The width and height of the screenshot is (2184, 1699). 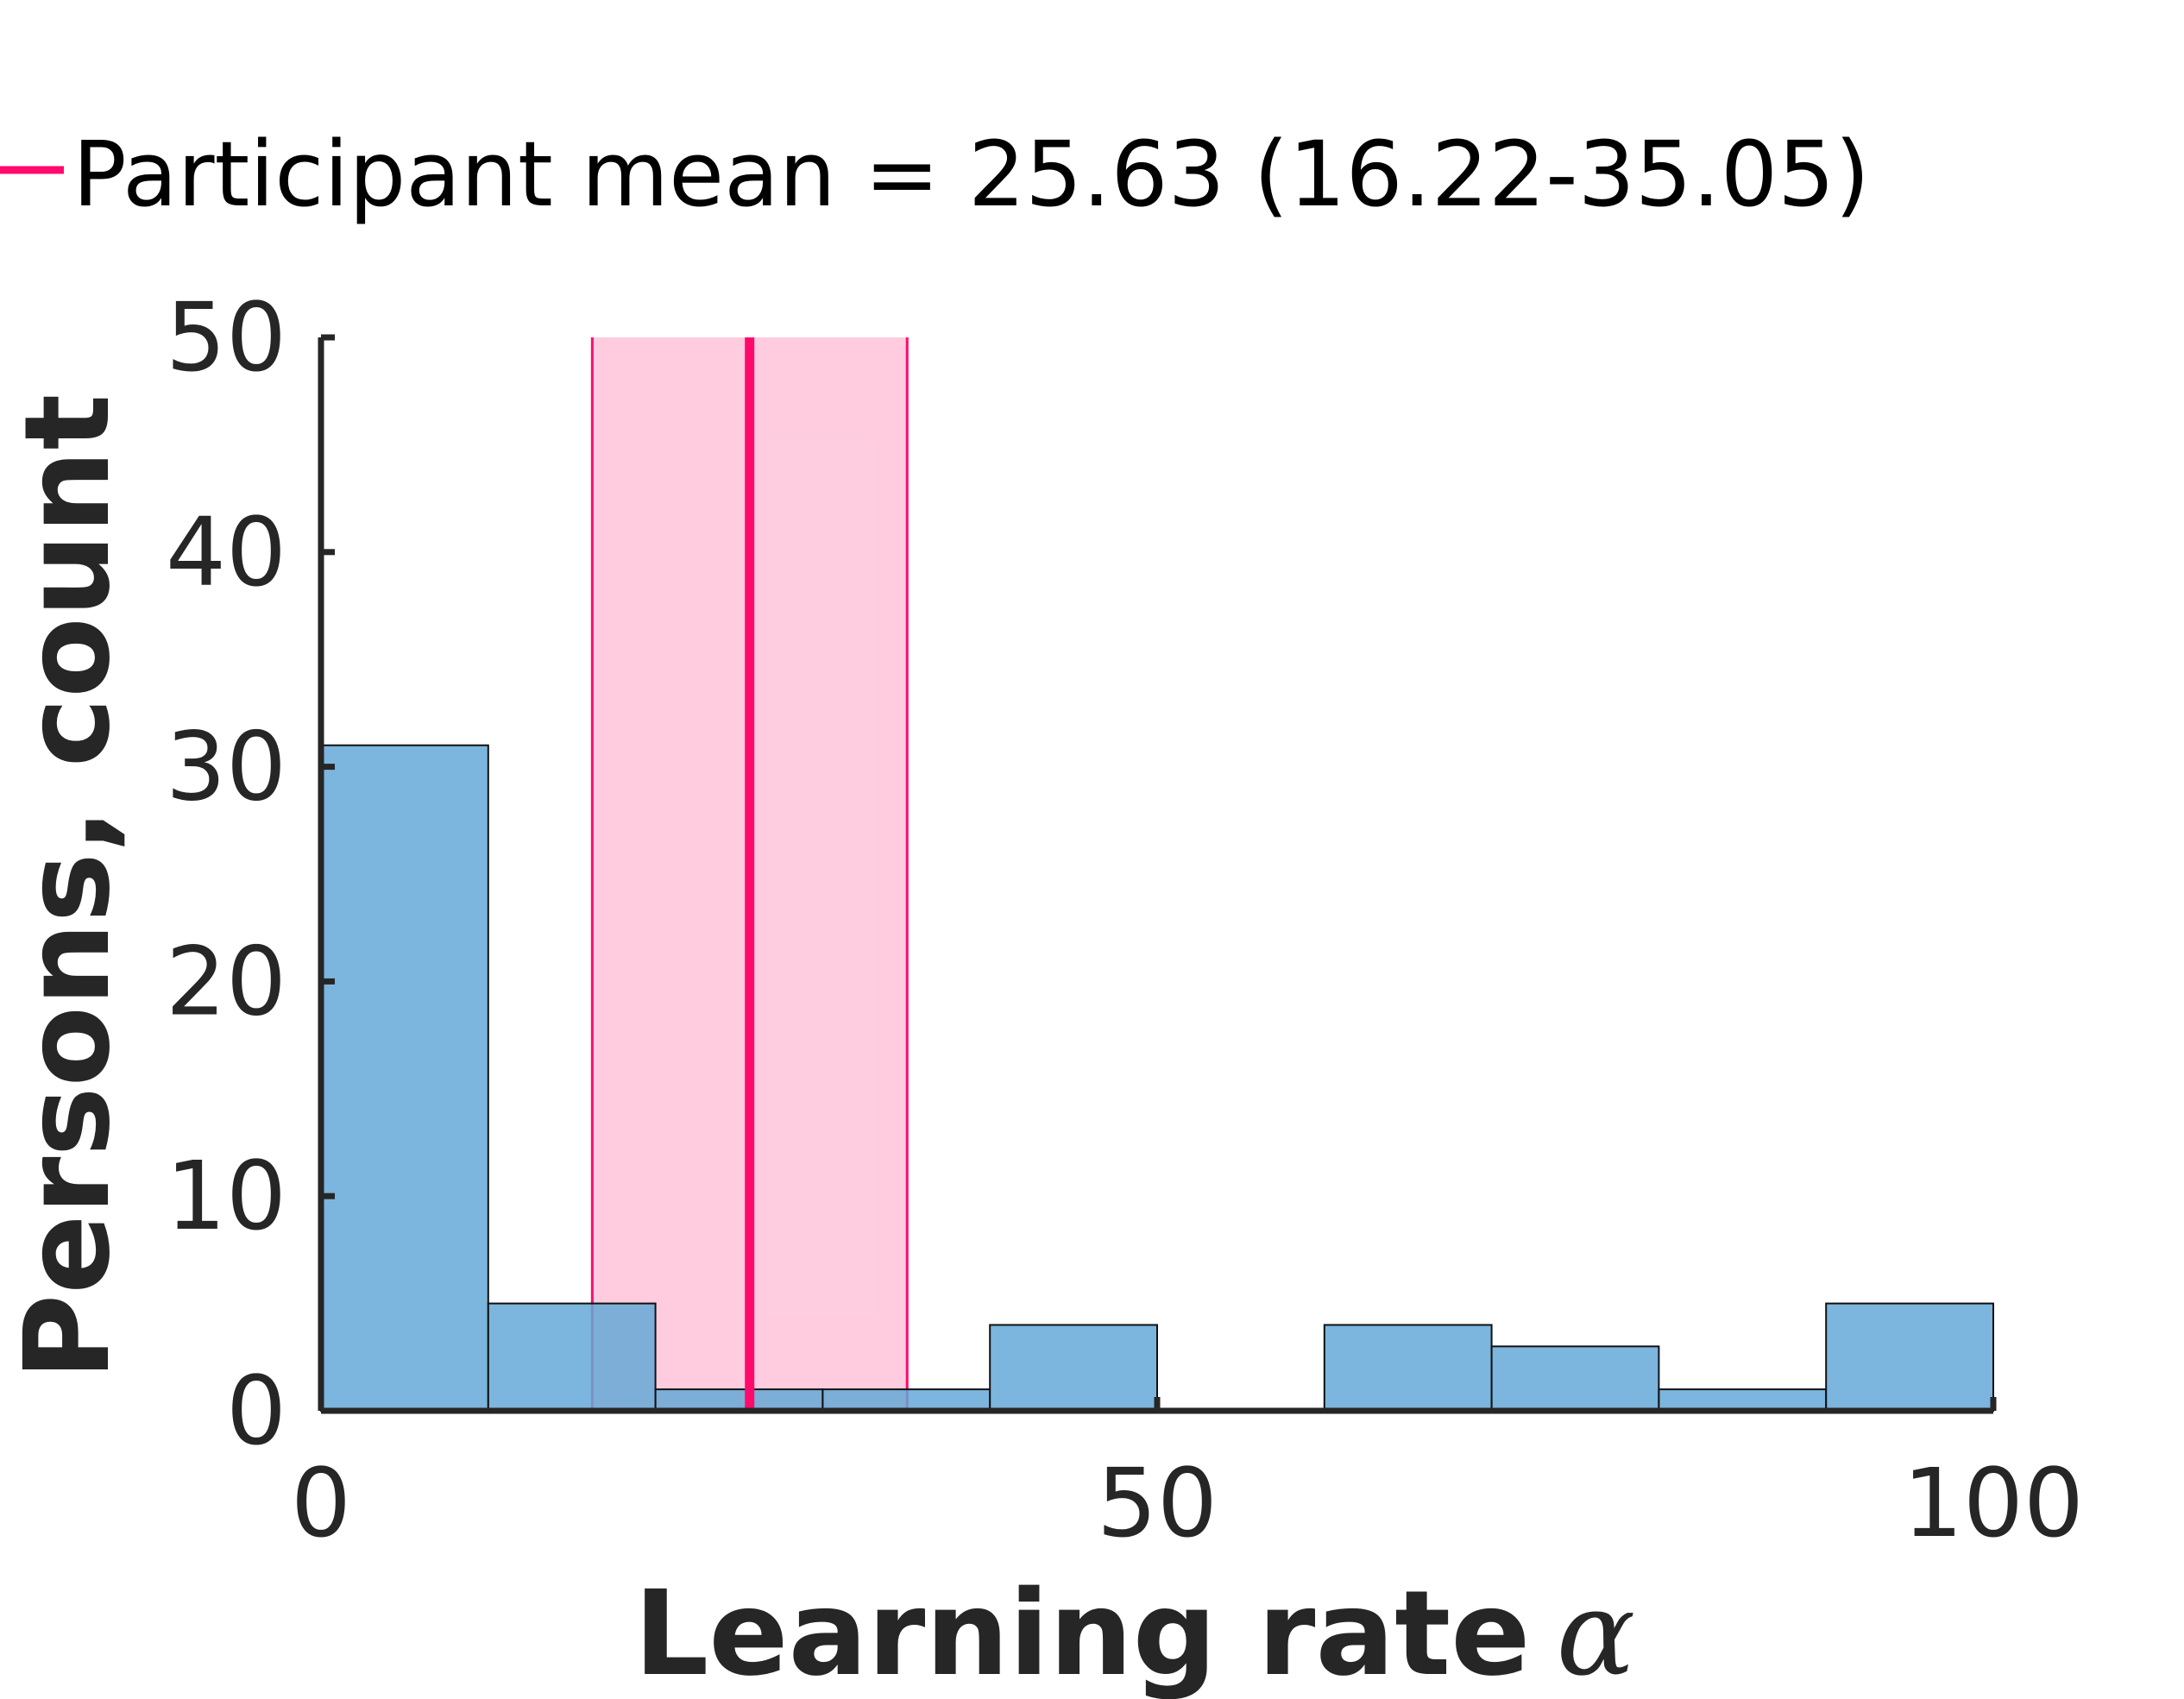 I want to click on y-tick-label: 0, so click(x=256, y=1411).